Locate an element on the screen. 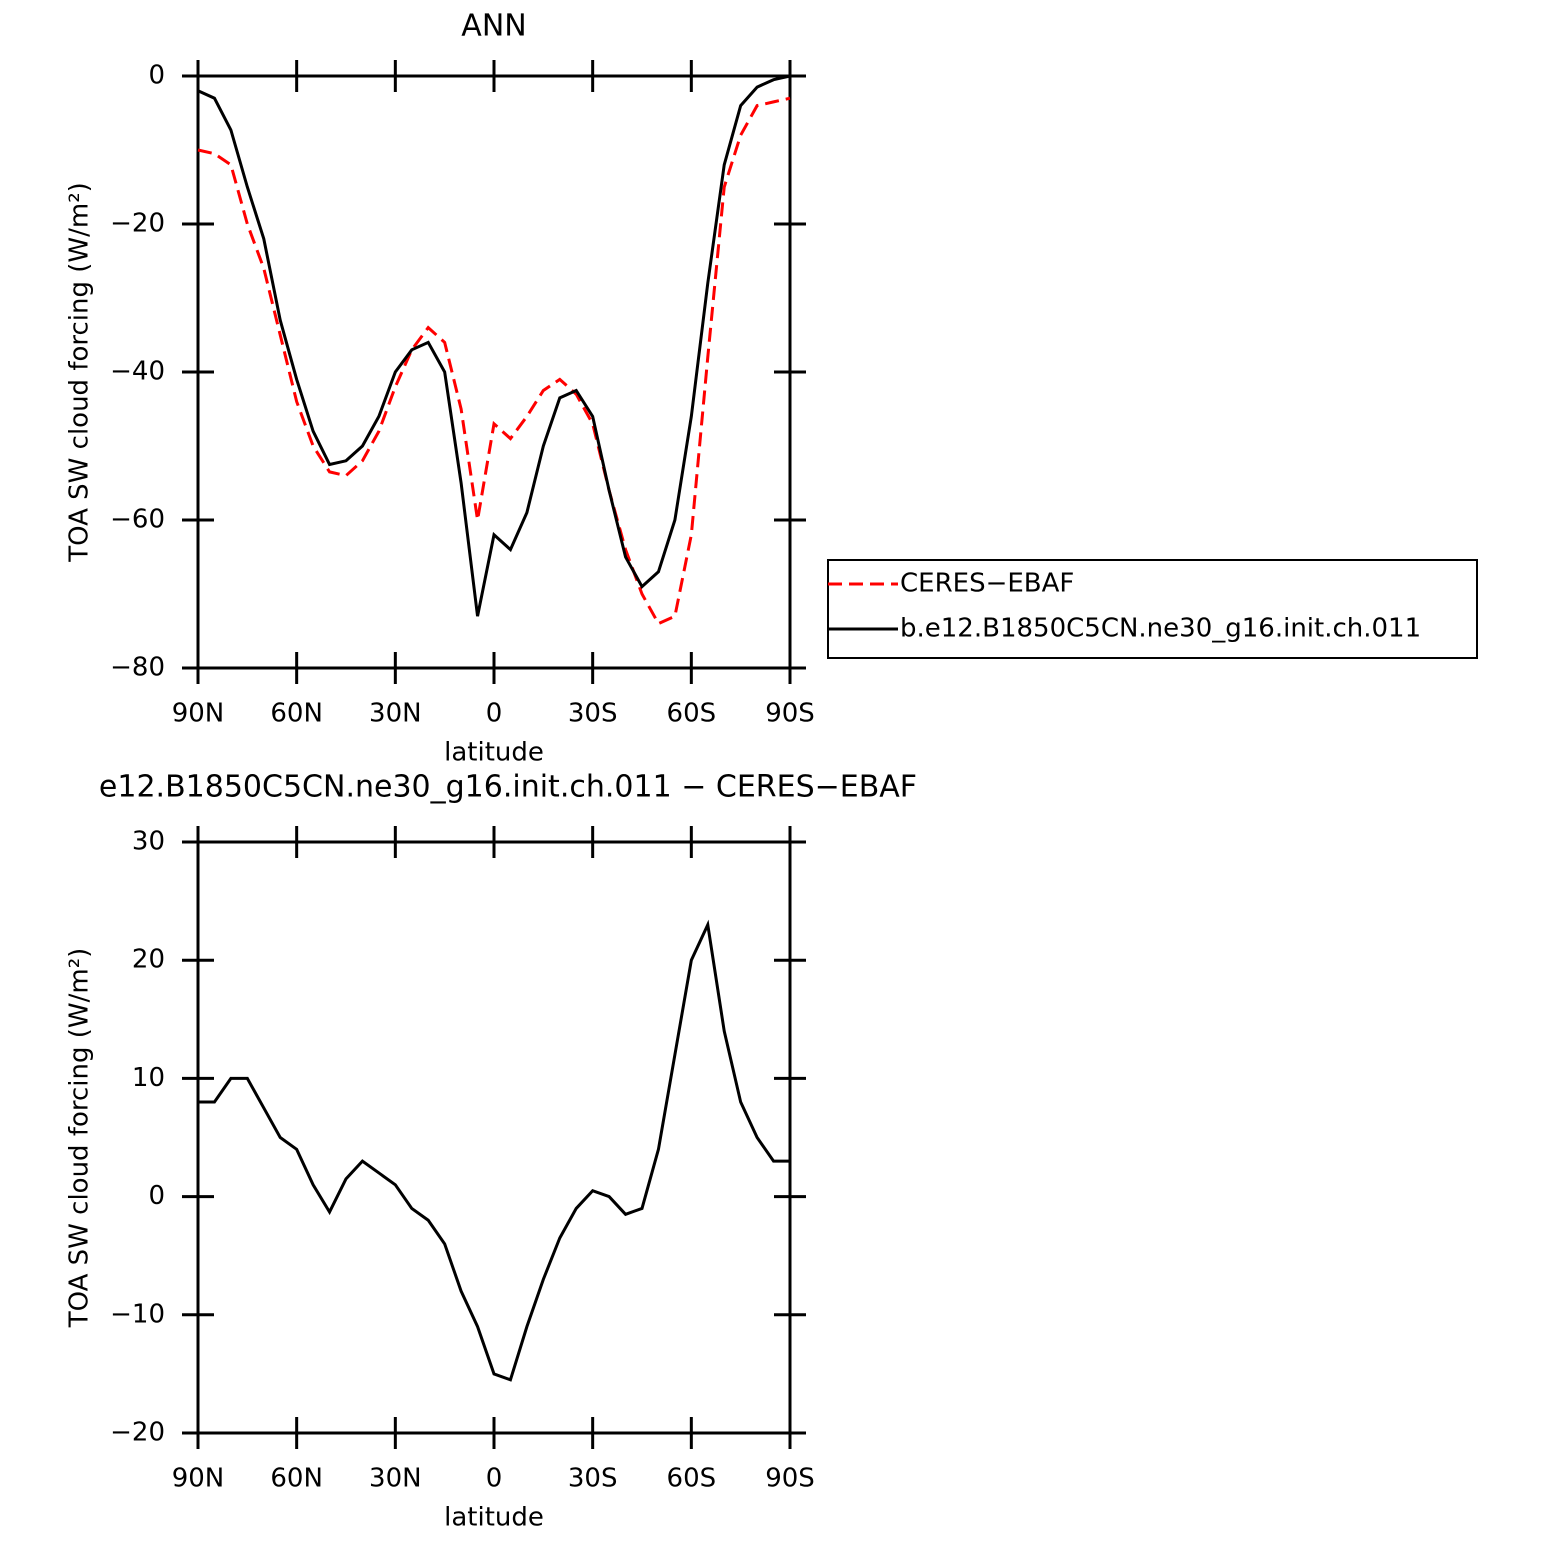  y-tick-label: −10 is located at coordinates (137, 1314).